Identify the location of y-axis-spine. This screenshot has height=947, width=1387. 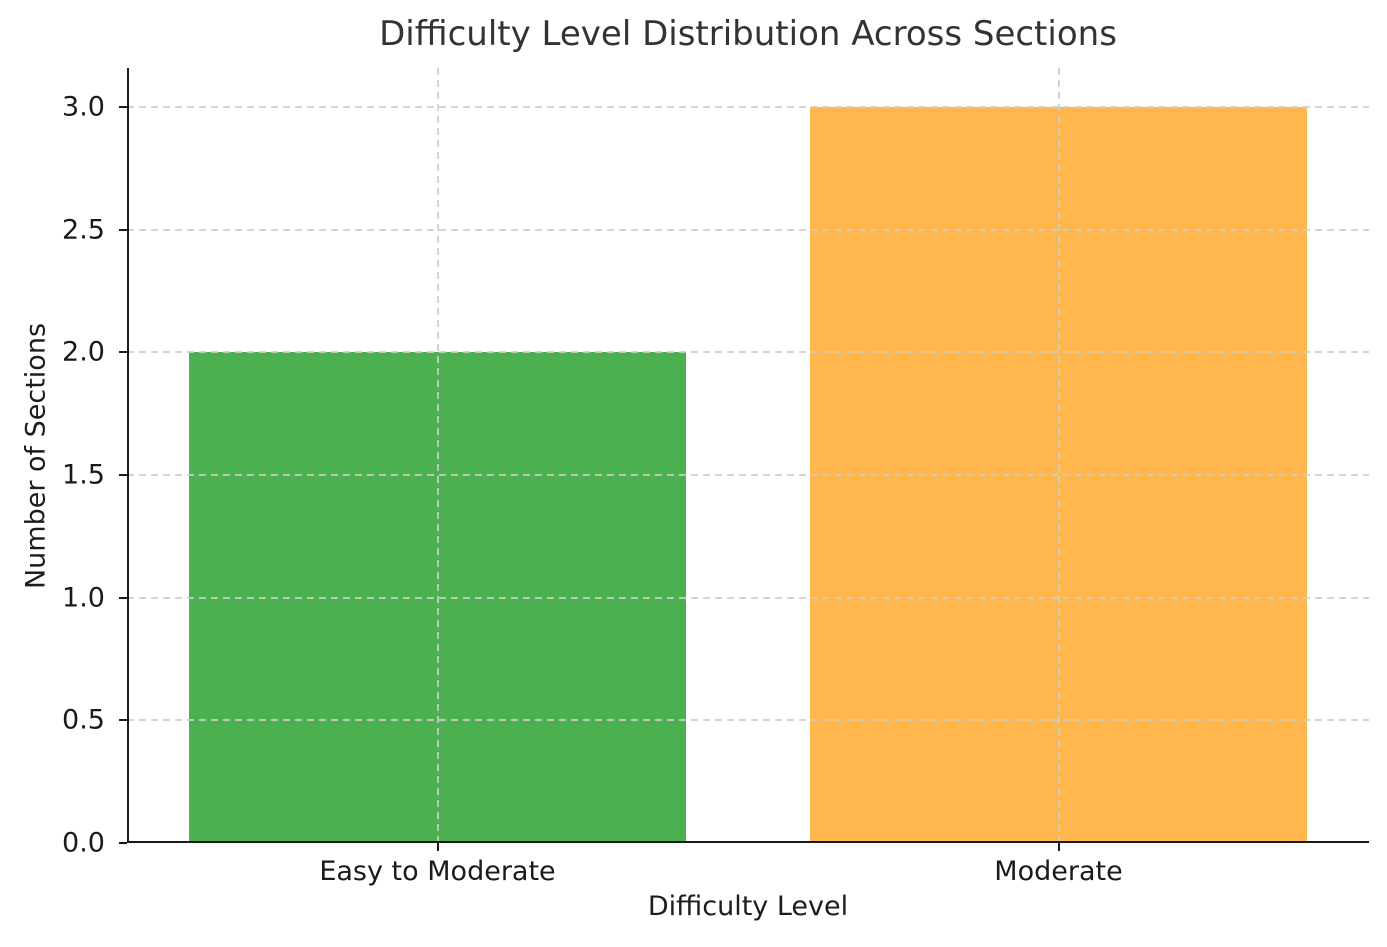
(128, 455).